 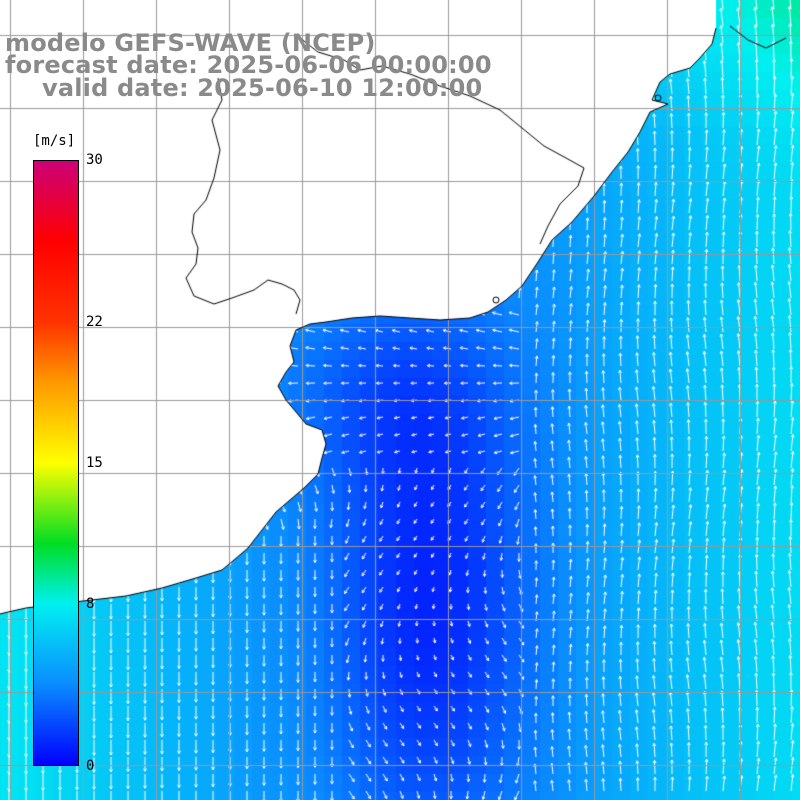 What do you see at coordinates (54, 141) in the screenshot?
I see `colorbar-unit-label: [m/s]` at bounding box center [54, 141].